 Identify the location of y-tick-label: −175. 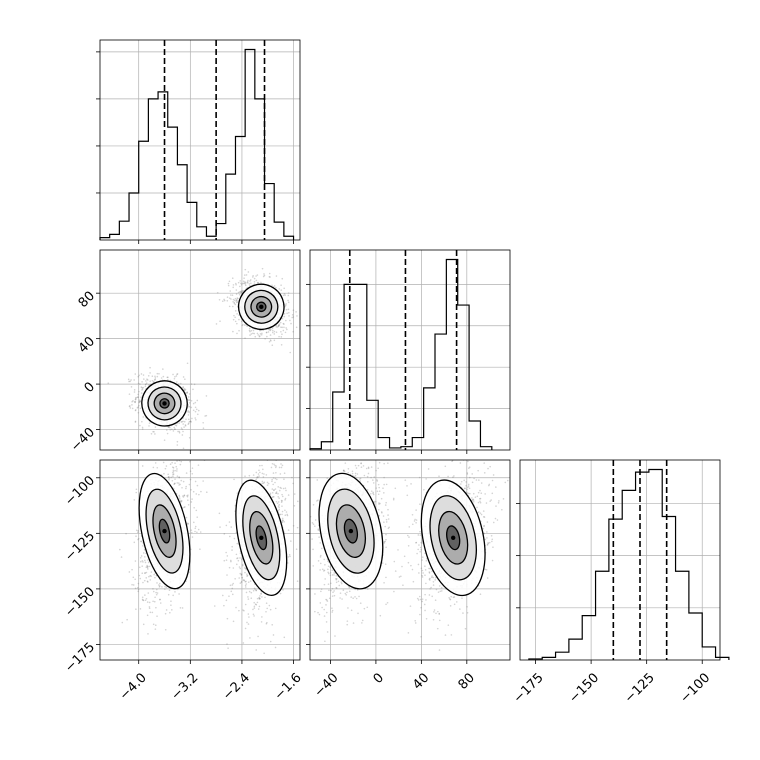
(80, 658).